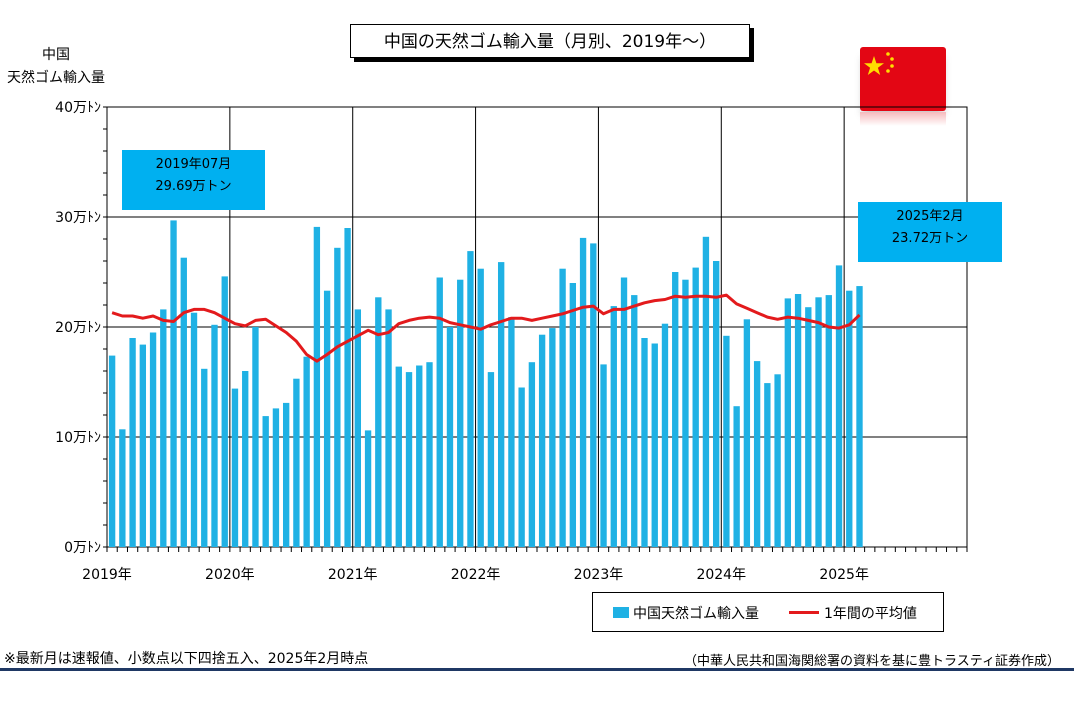 This screenshot has width=1074, height=707. What do you see at coordinates (550, 41) in the screenshot?
I see `chart-title: 中国の天然ゴム輸入量（月別、2019年～）` at bounding box center [550, 41].